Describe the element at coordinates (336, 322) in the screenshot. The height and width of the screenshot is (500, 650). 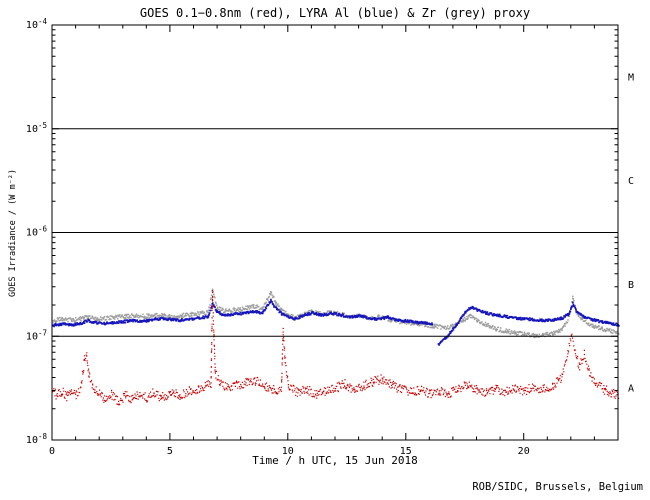
I see `series-lyra-al-proxy` at that location.